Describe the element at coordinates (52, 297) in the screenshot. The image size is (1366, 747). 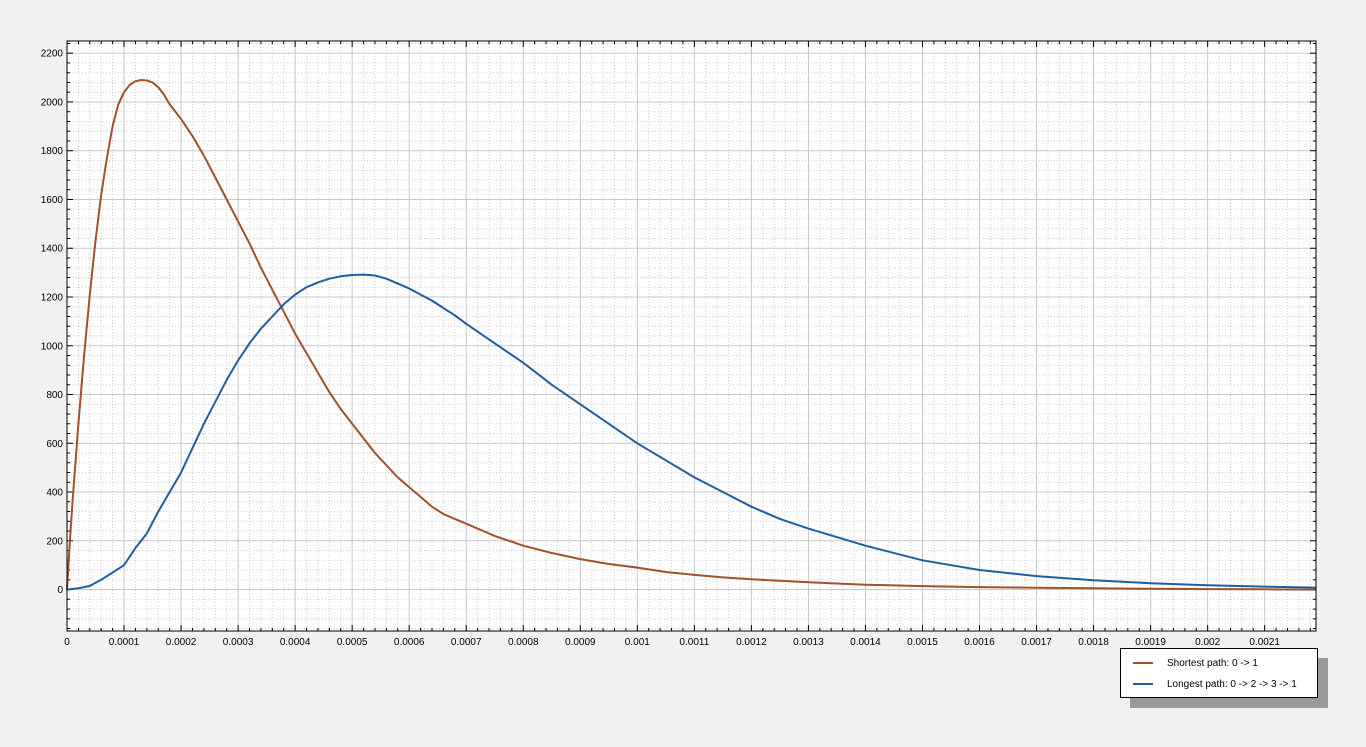
I see `y-tick-label: 1200` at that location.